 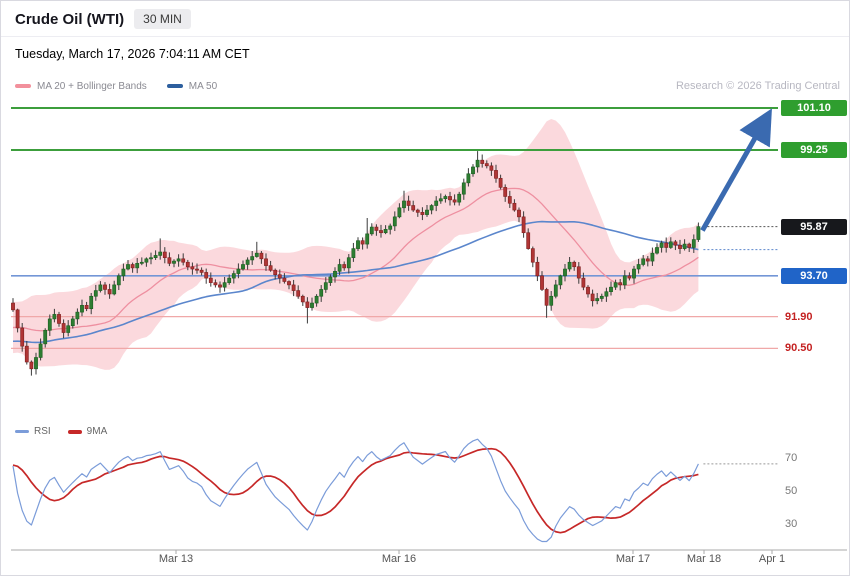 I want to click on datetime-label: Tuesday, March 17, 2026 7:04:11 AM CET, so click(x=132, y=54).